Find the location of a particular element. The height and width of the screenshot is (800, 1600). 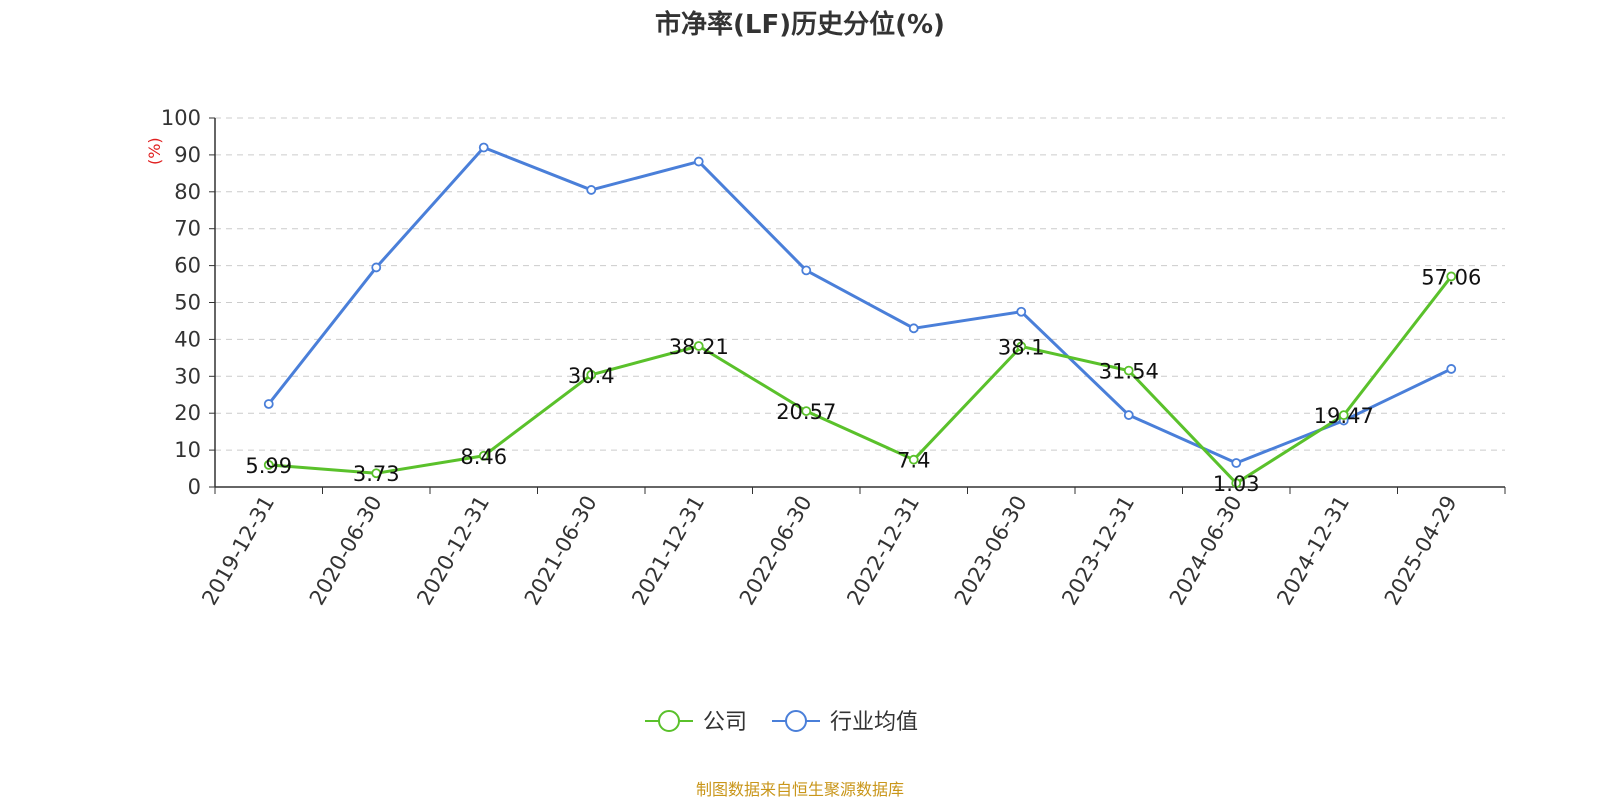

x-tick-label: 2020-12-31 is located at coordinates (453, 551).